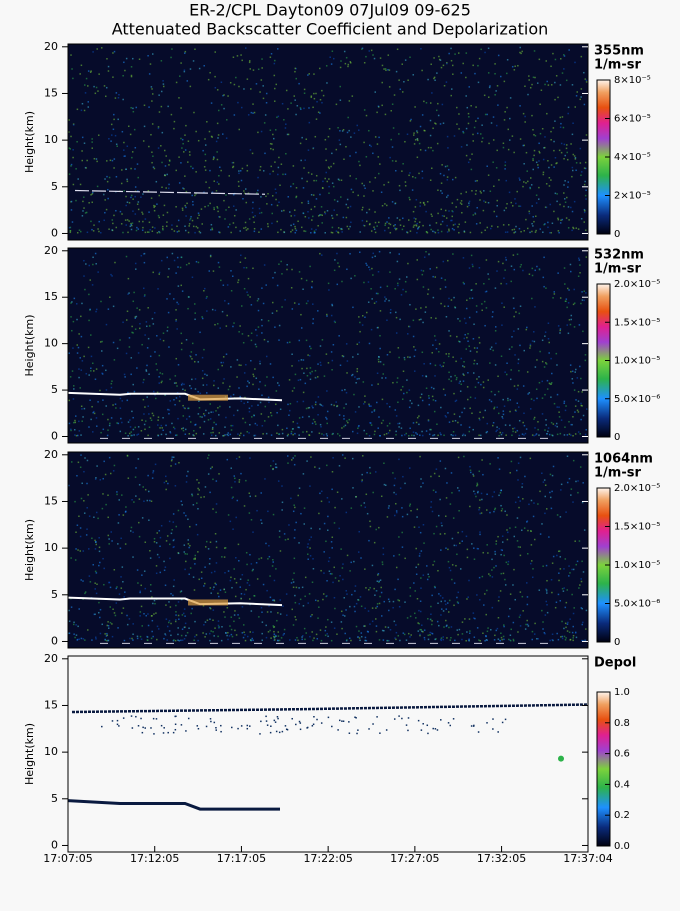 Image resolution: width=680 pixels, height=911 pixels. Describe the element at coordinates (51, 250) in the screenshot. I see `y-tick-label: 20` at that location.